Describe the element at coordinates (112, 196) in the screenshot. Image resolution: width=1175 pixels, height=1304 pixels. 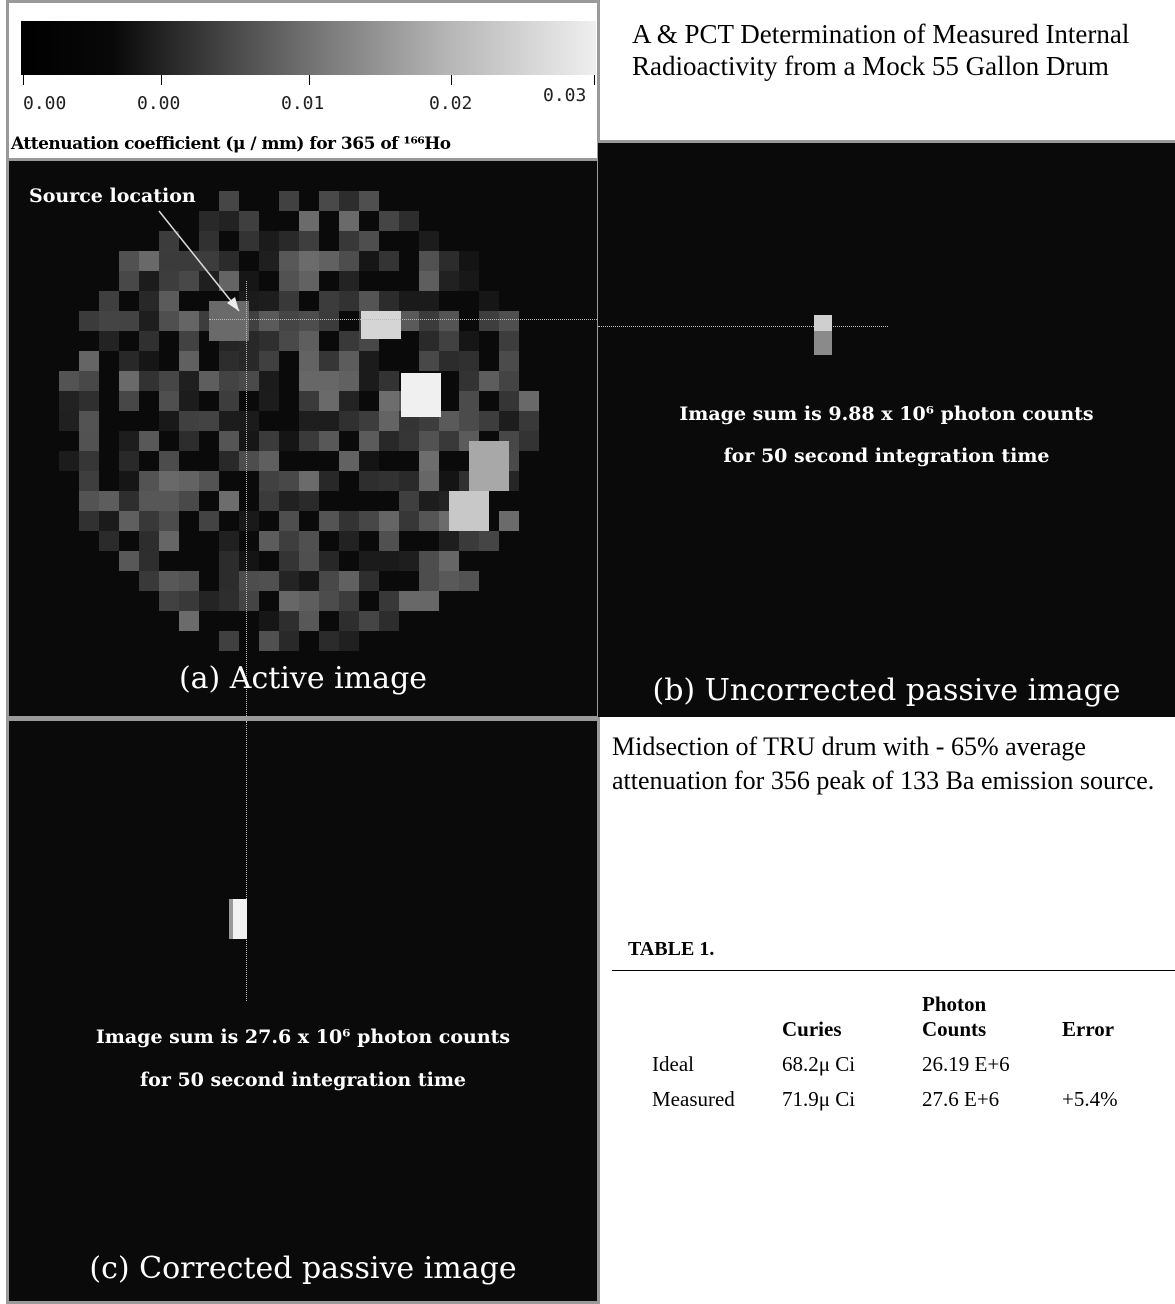
I see `source-location-label: Source location` at that location.